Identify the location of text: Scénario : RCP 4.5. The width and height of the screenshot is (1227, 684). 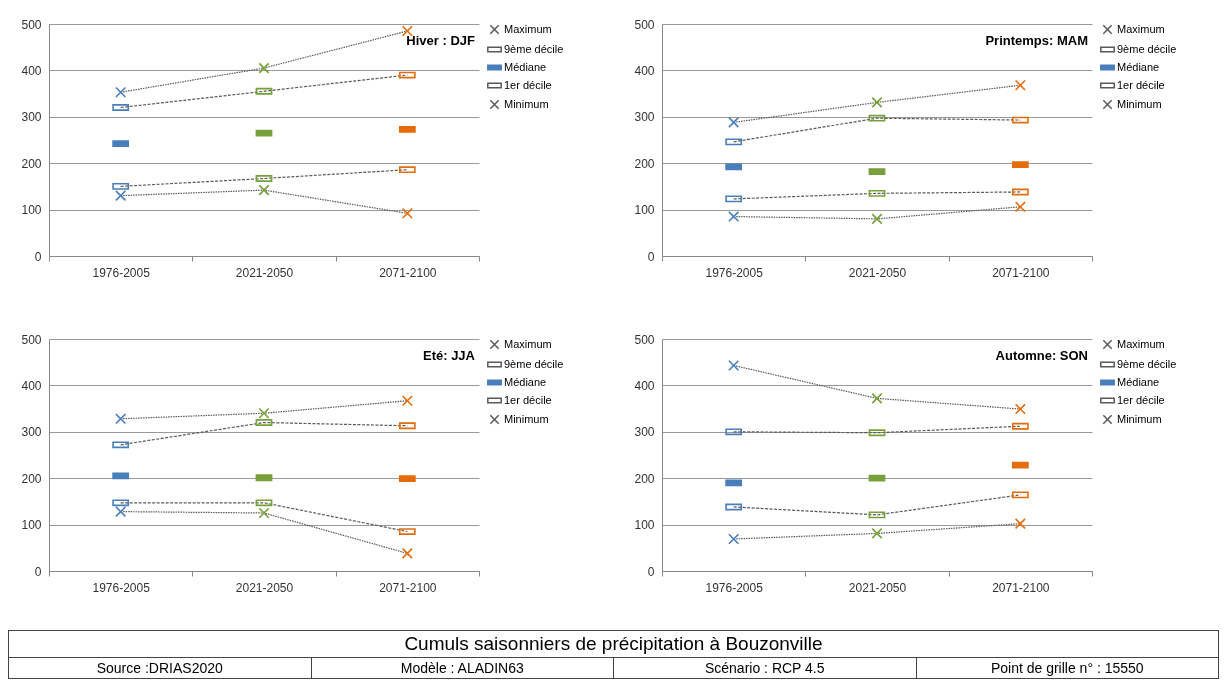
(765, 668).